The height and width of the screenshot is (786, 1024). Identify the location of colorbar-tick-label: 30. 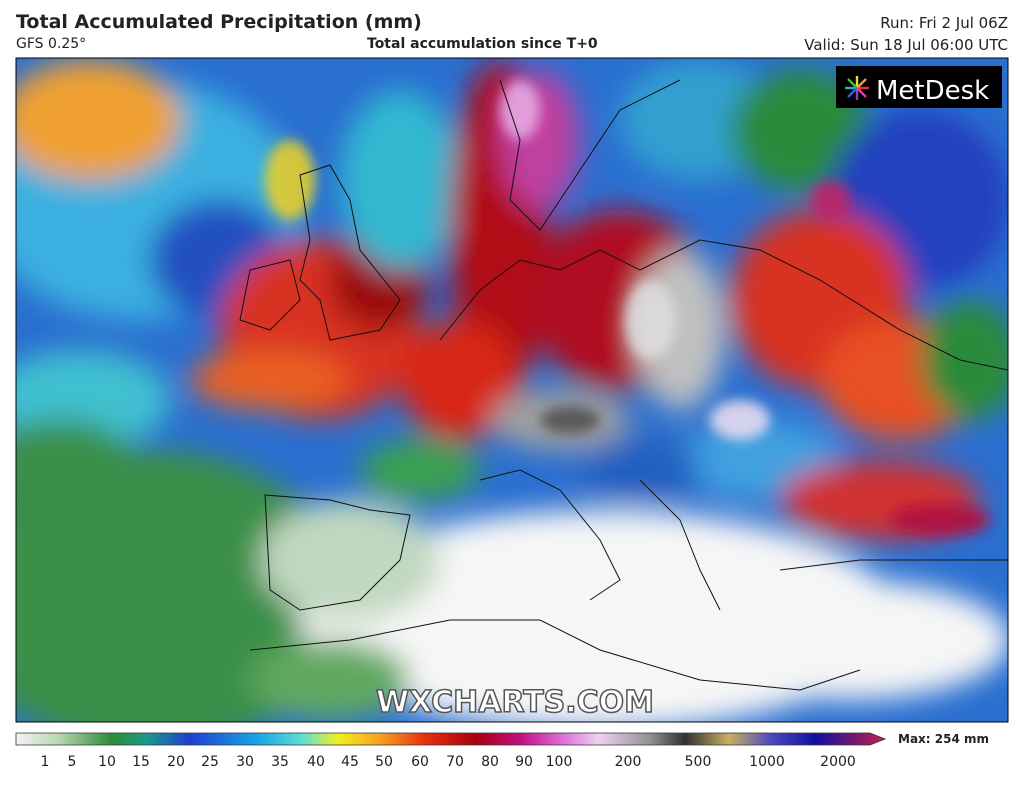
(245, 762).